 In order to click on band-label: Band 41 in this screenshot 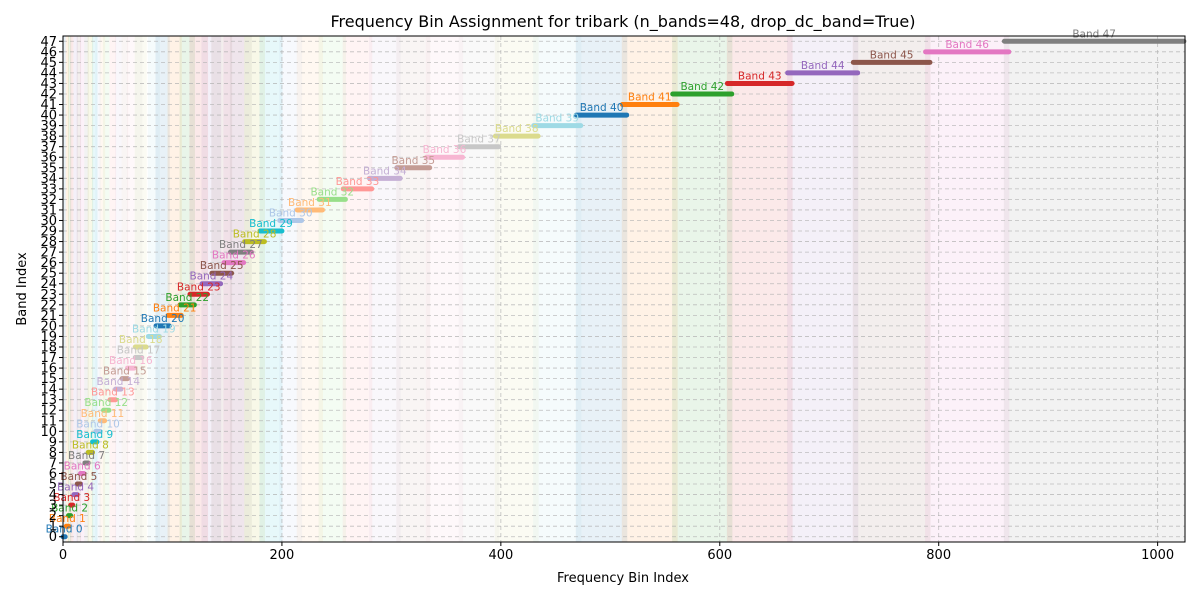, I will do `click(650, 98)`.